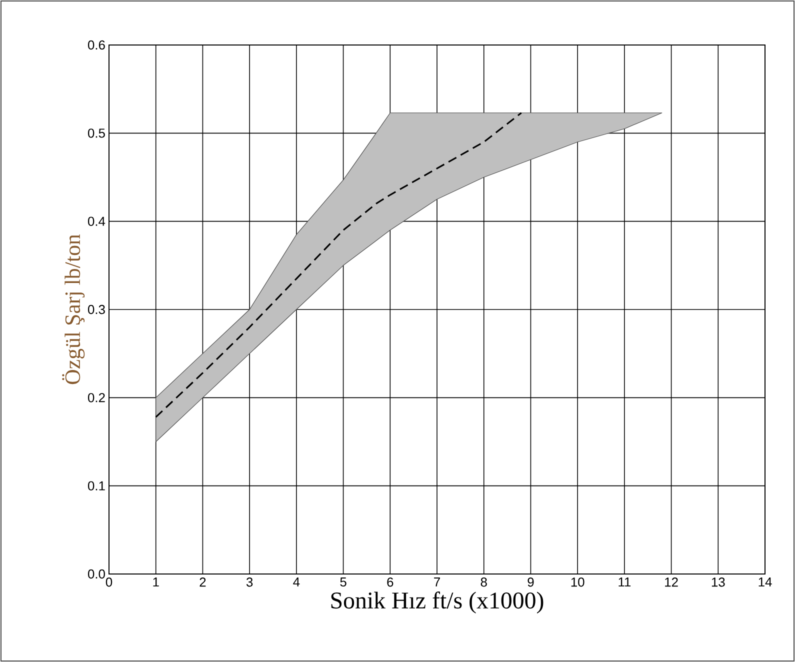 This screenshot has height=662, width=795. What do you see at coordinates (96, 485) in the screenshot?
I see `y-tick-label: 0.1` at bounding box center [96, 485].